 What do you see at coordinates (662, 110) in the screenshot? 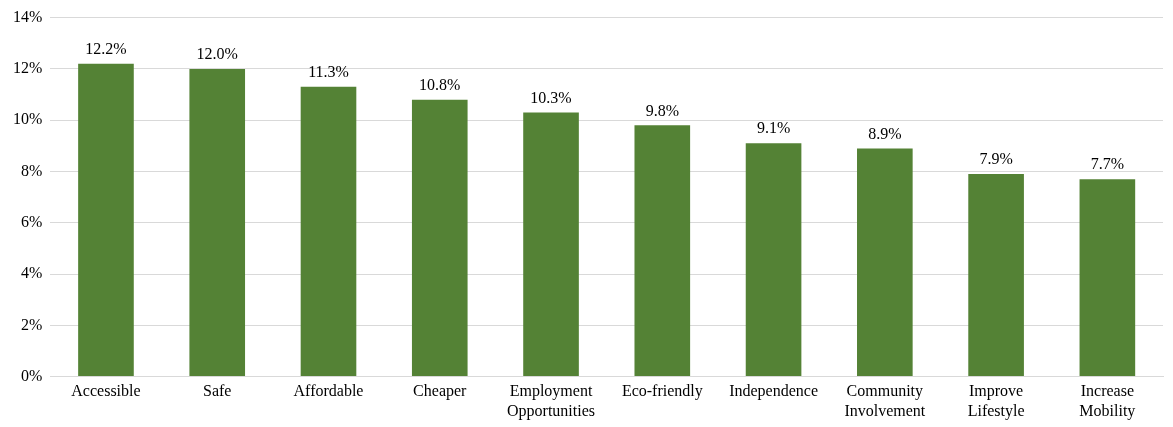
I see `data-label: 9.8%` at bounding box center [662, 110].